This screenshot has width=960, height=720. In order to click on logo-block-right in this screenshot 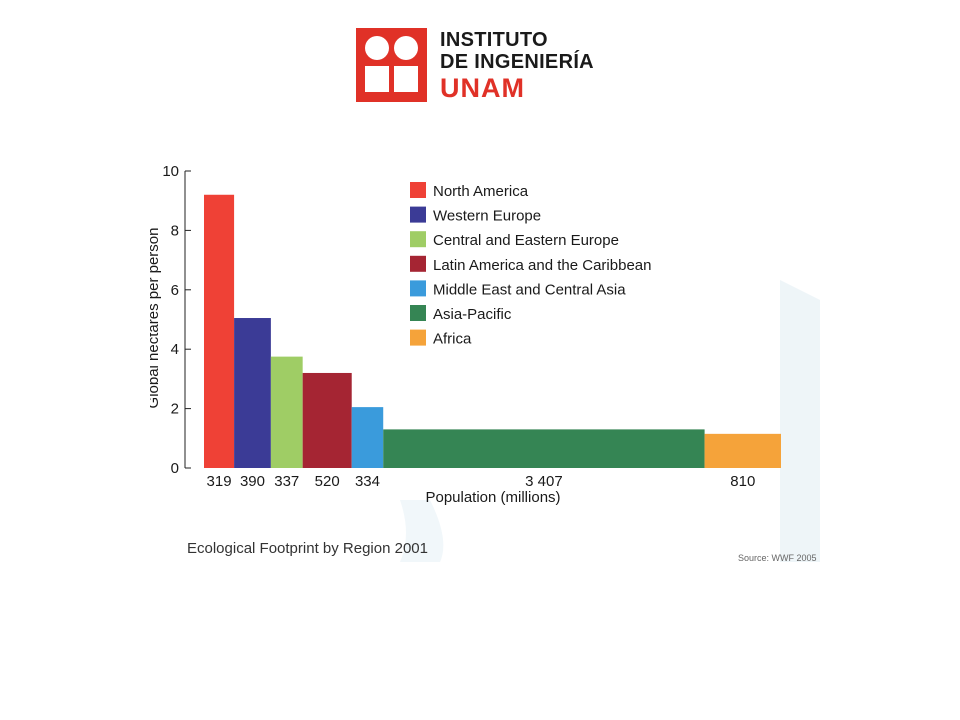, I will do `click(406, 79)`.